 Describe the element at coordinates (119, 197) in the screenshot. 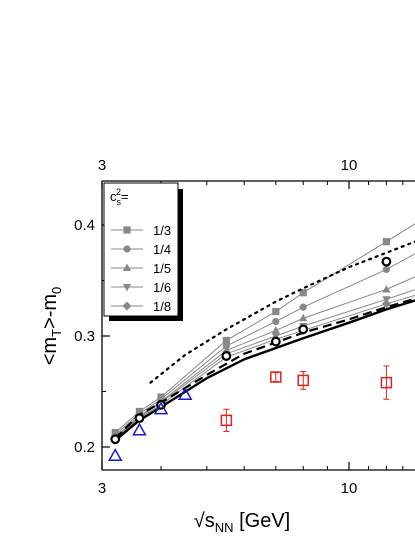

I see `legend-title: cs2=` at that location.